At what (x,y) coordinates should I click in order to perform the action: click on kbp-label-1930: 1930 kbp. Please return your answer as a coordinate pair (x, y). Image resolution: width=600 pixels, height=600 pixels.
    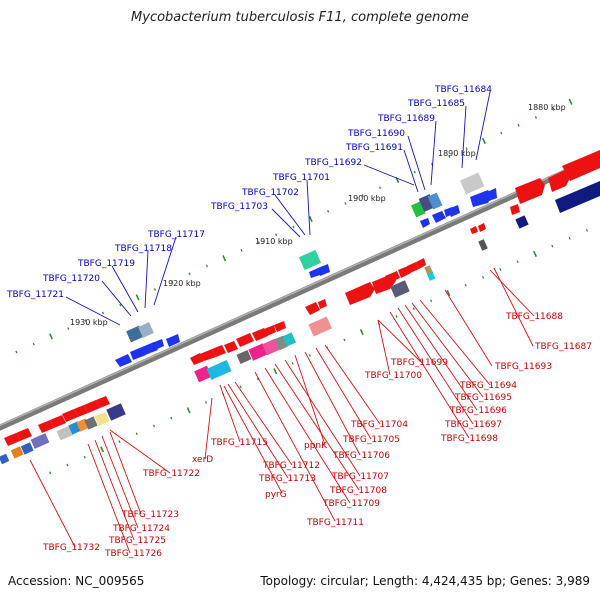
    Looking at the image, I should click on (89, 322).